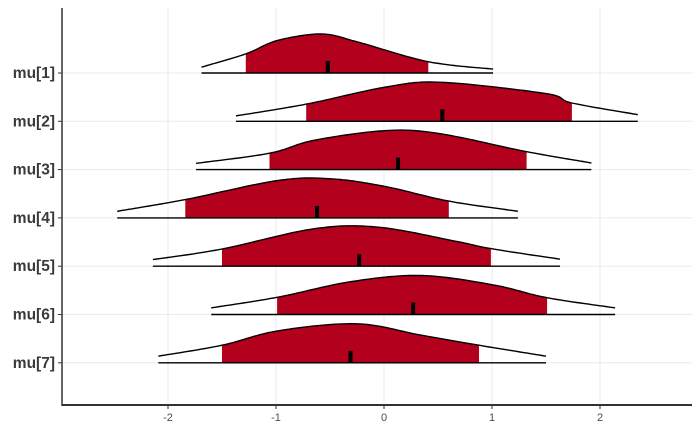 Image resolution: width=700 pixels, height=432 pixels. I want to click on ridge-mu6, so click(413, 295).